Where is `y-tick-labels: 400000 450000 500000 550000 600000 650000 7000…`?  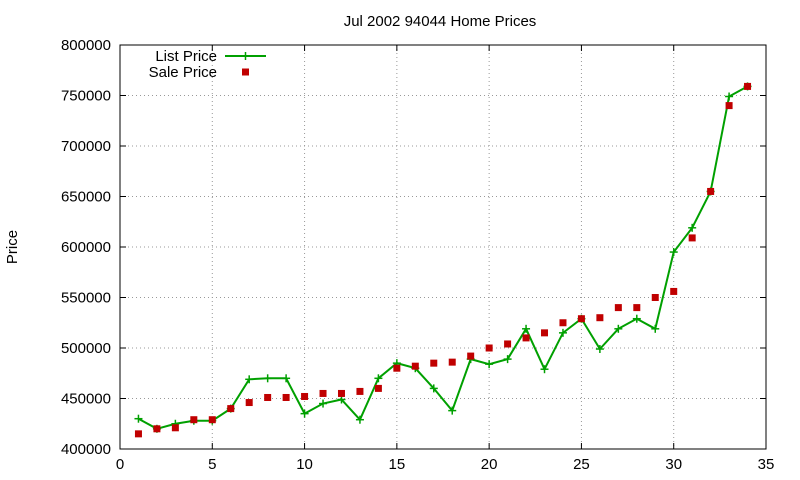 y-tick-labels: 400000 450000 500000 550000 600000 650000 7000… is located at coordinates (86, 247).